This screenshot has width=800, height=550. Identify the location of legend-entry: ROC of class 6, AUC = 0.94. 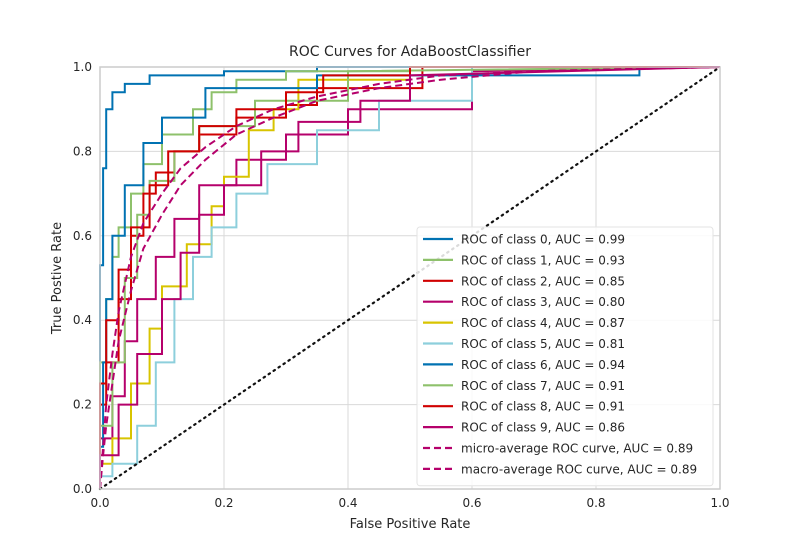
(543, 365).